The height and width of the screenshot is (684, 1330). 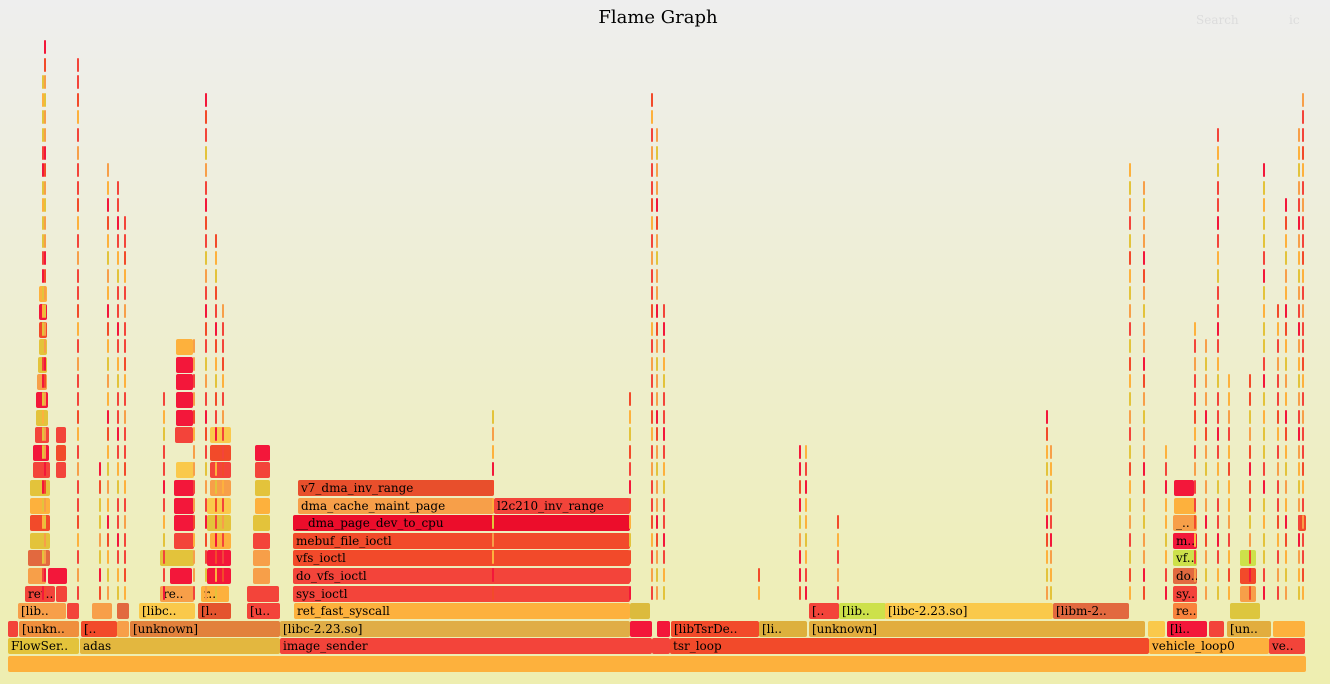 I want to click on ignore-case-toggle: ic, so click(x=1294, y=20).